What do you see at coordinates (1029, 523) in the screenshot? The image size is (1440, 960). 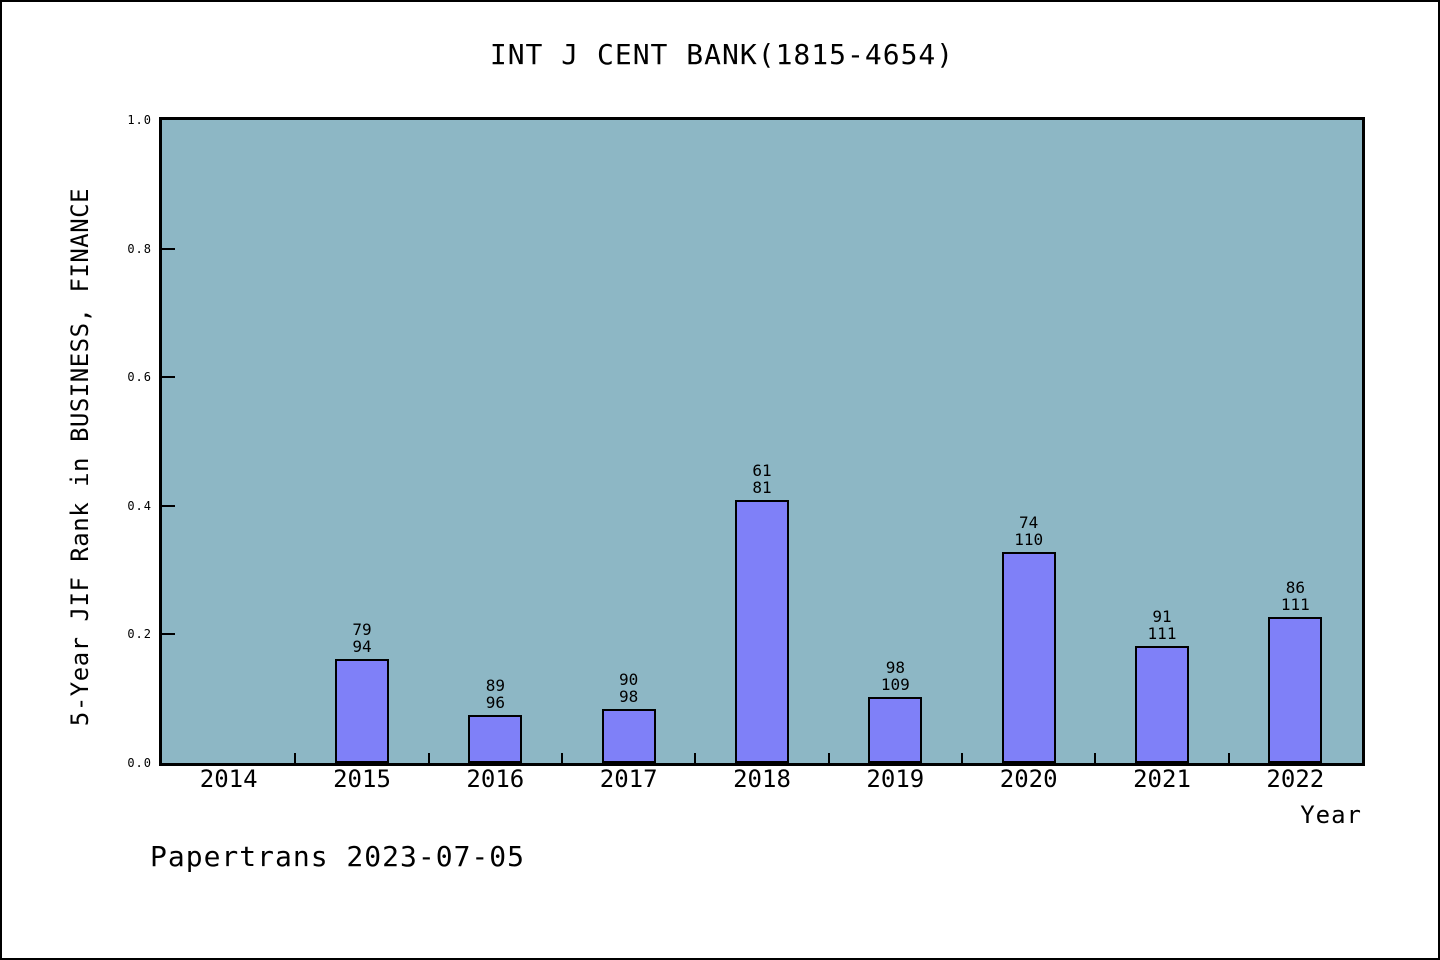 I see `bar-rank-2020: 74` at bounding box center [1029, 523].